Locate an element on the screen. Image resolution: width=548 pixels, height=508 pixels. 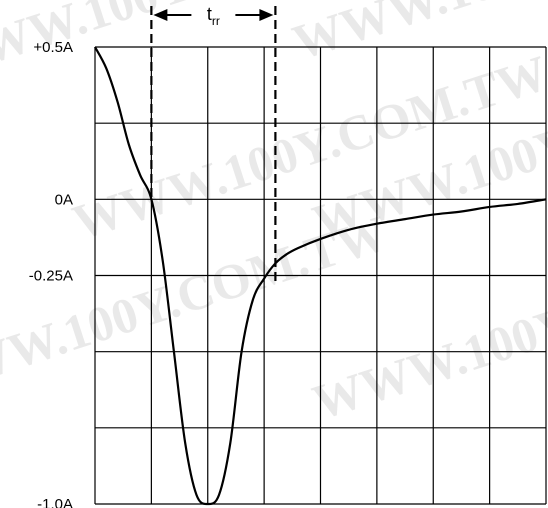
y-tick-label: +0.5A is located at coordinates (53, 47).